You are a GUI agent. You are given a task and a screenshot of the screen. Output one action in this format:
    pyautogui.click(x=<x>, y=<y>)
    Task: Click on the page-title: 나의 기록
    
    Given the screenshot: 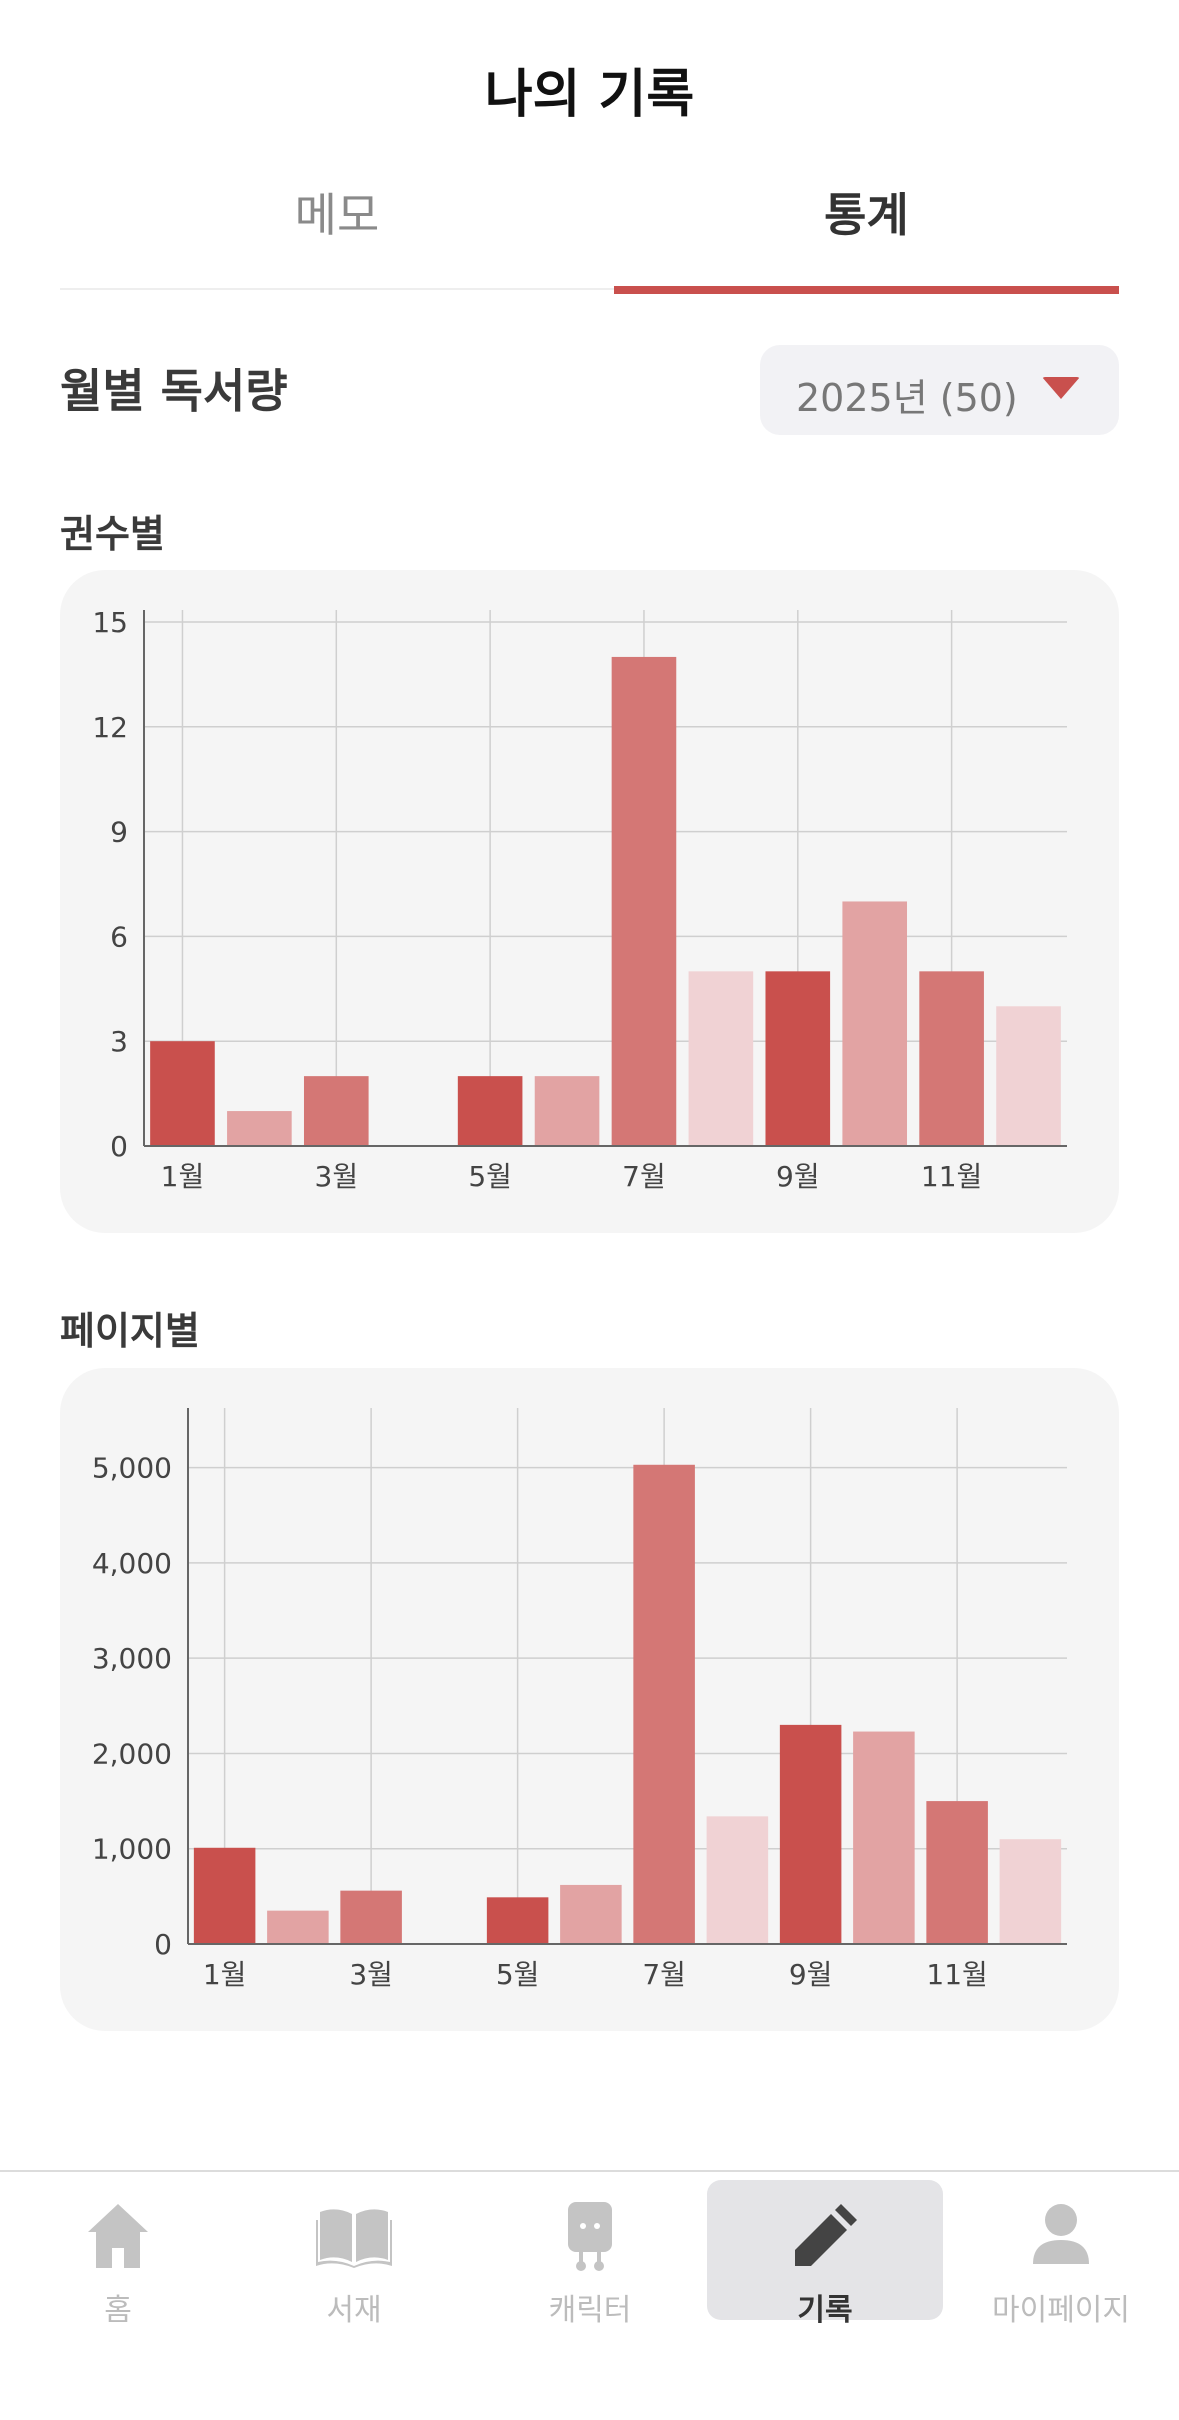 What is the action you would take?
    pyautogui.click(x=589, y=95)
    